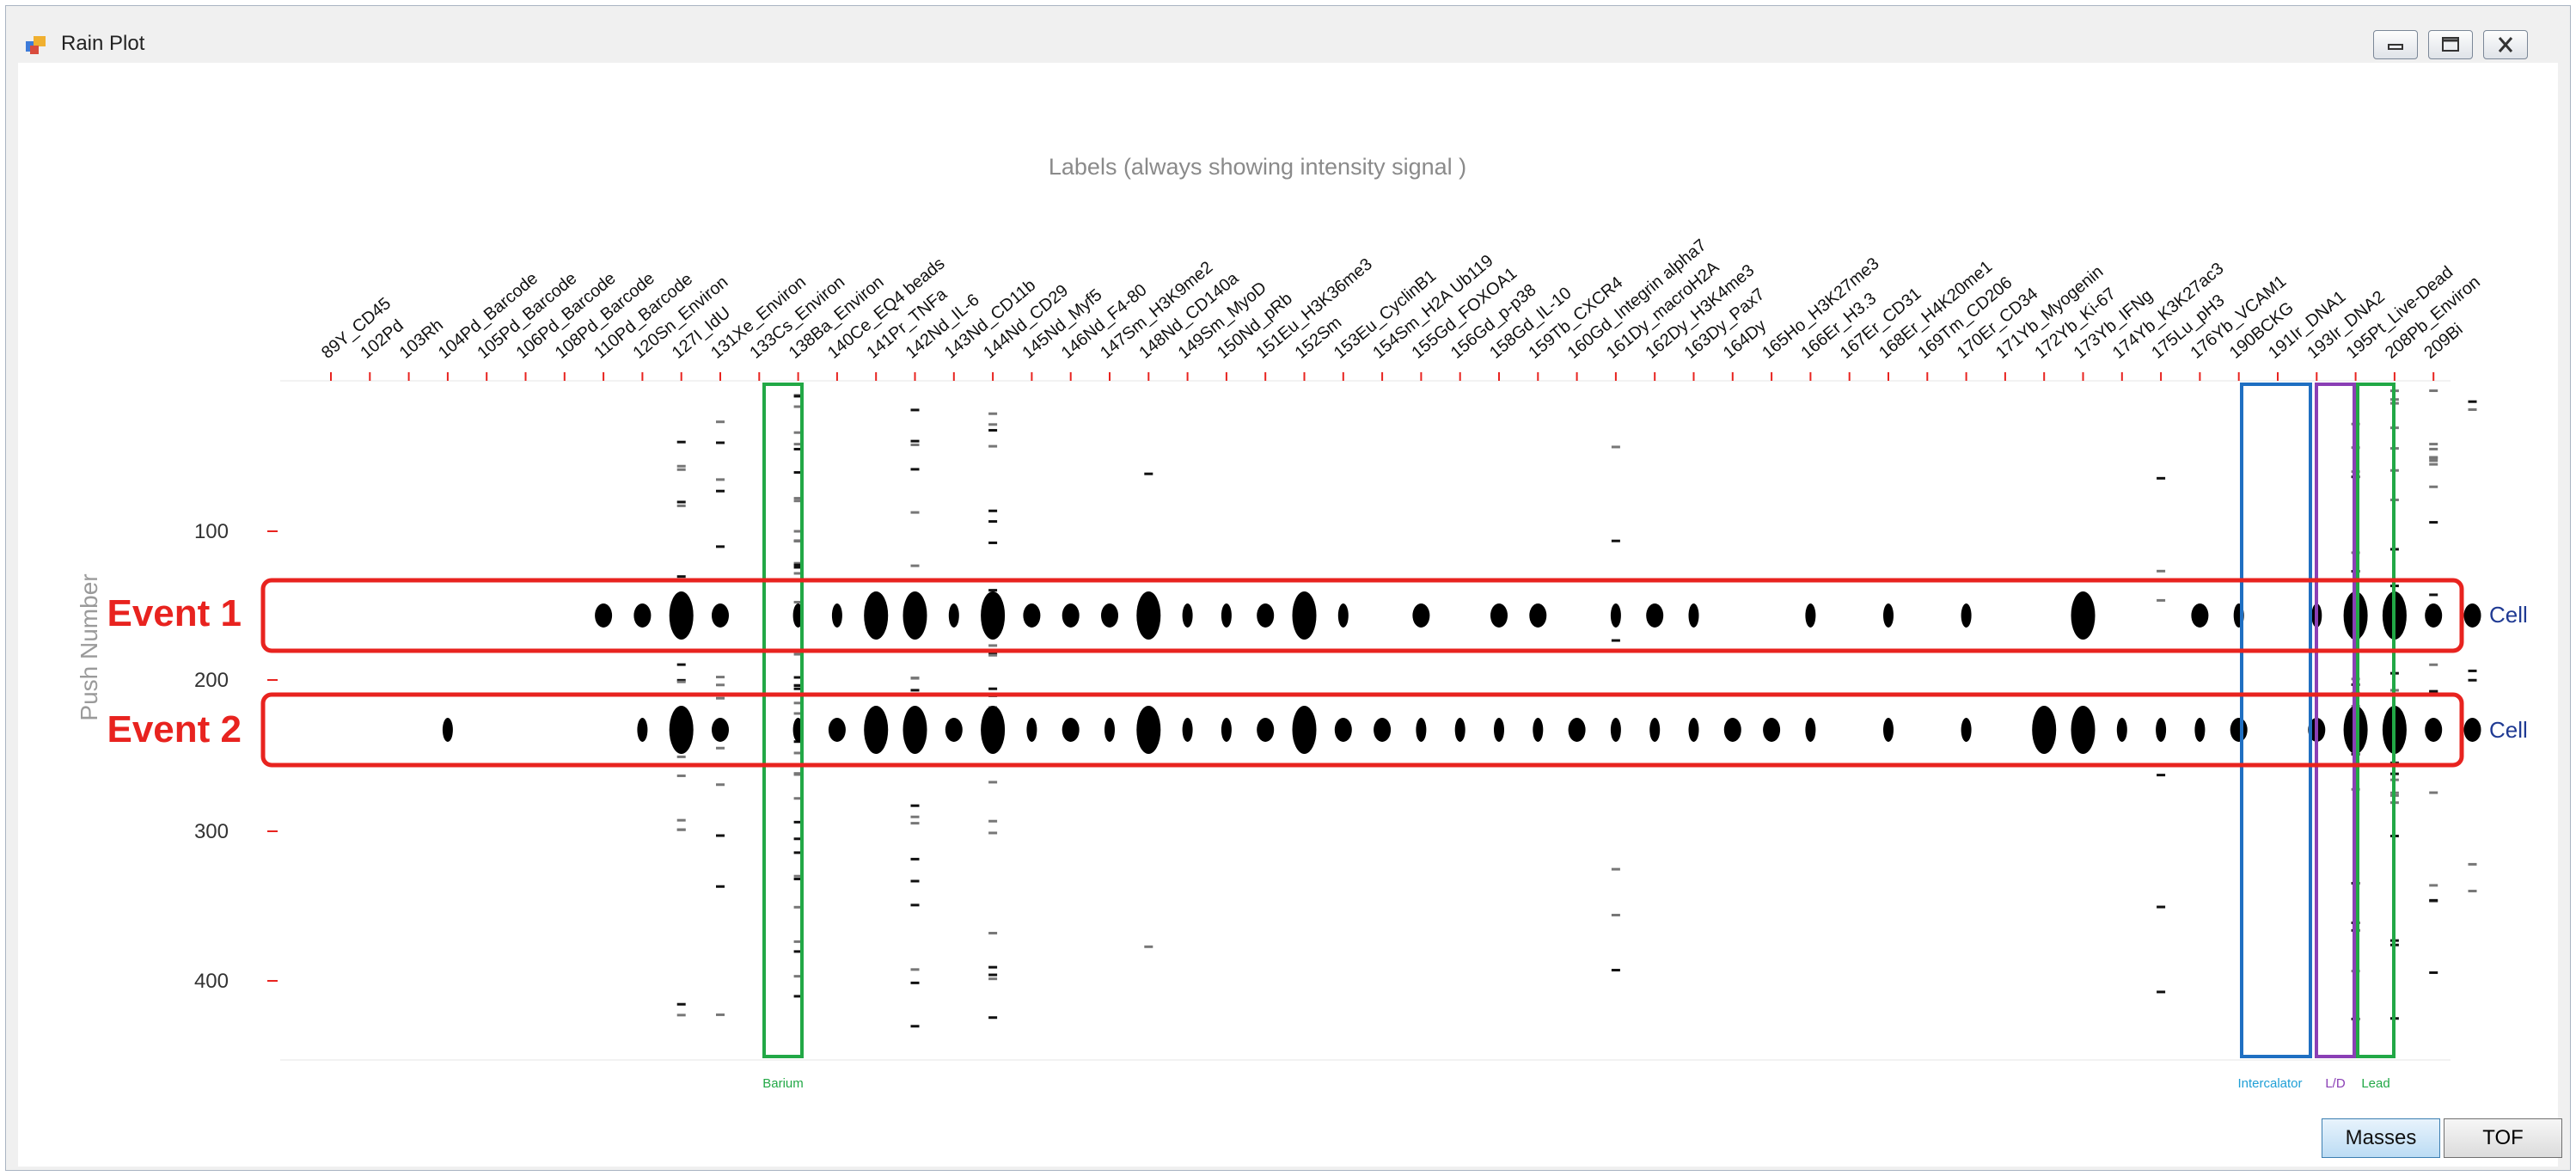  Describe the element at coordinates (2375, 720) in the screenshot. I see `lead-group-box` at that location.